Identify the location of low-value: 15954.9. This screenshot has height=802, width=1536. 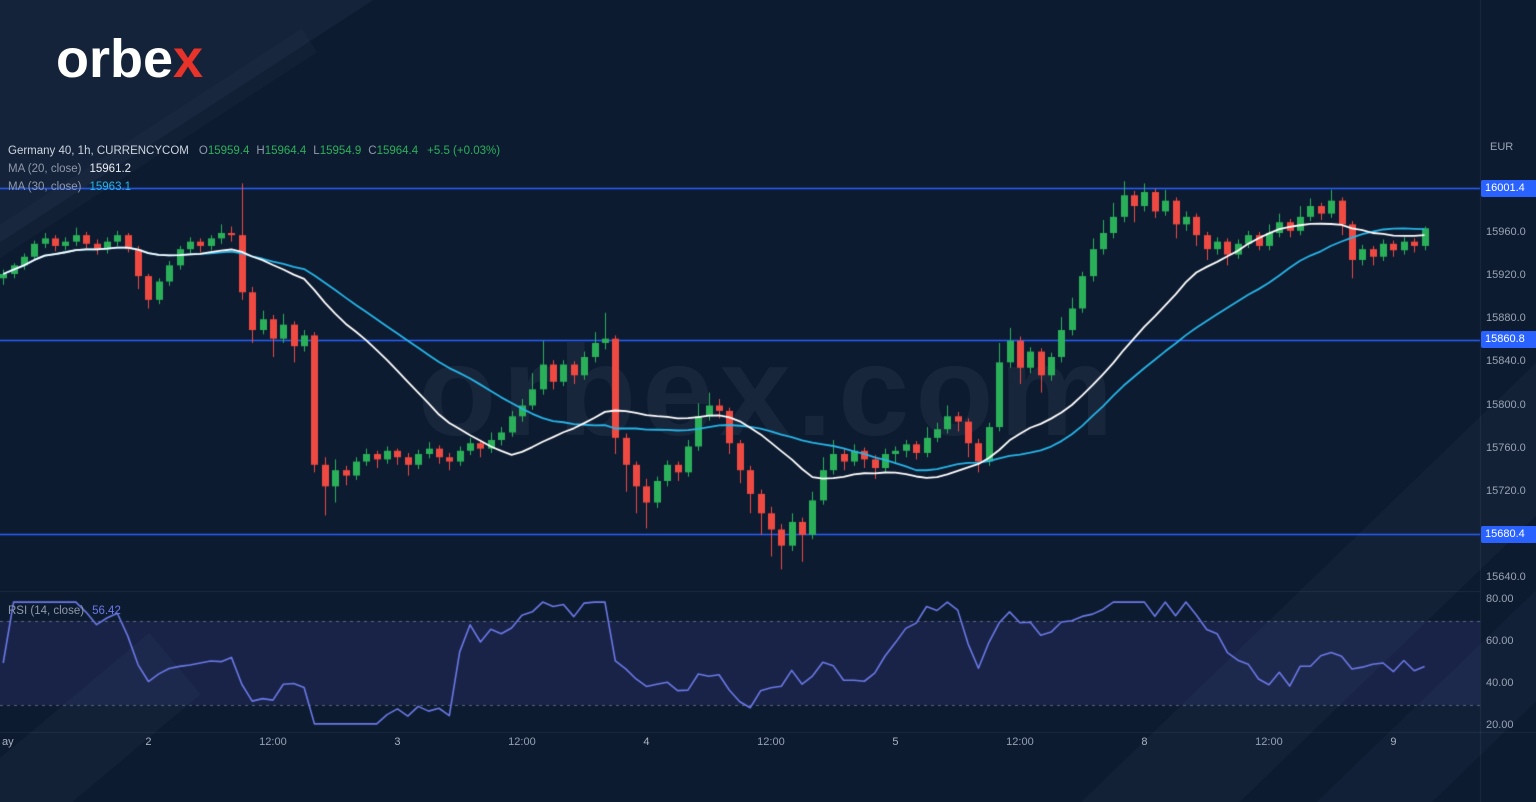
(340, 151).